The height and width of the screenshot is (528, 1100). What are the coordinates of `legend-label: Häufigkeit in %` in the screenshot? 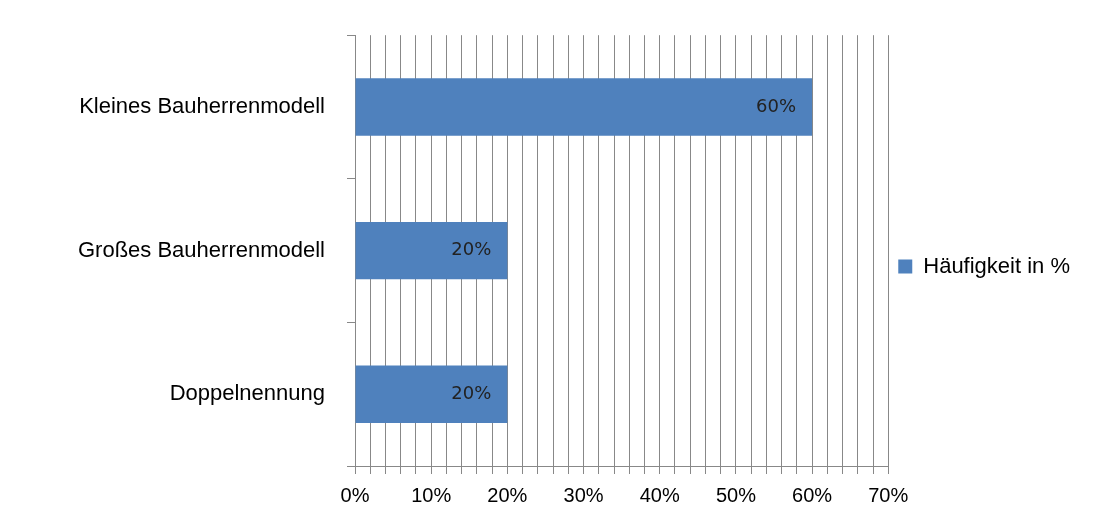 It's located at (997, 265).